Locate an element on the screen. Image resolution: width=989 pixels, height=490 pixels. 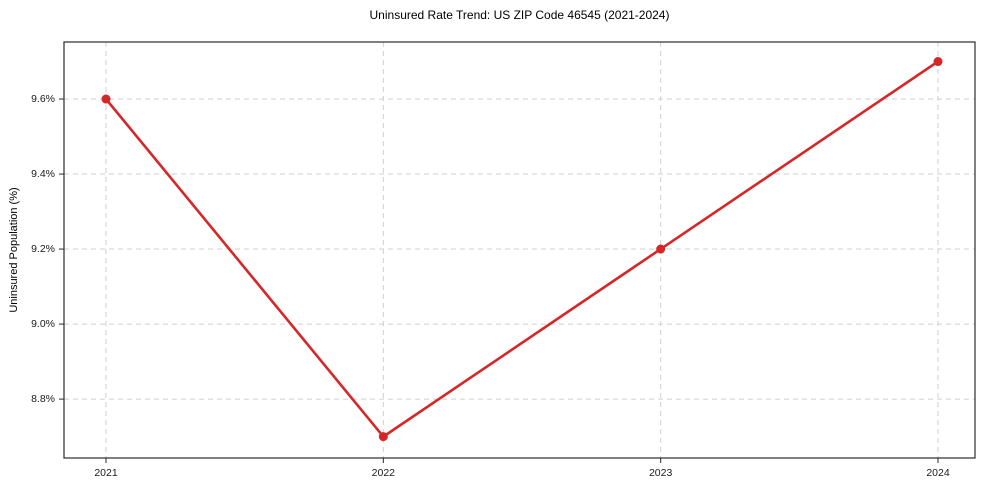
x-tick-label: 2021 is located at coordinates (106, 473).